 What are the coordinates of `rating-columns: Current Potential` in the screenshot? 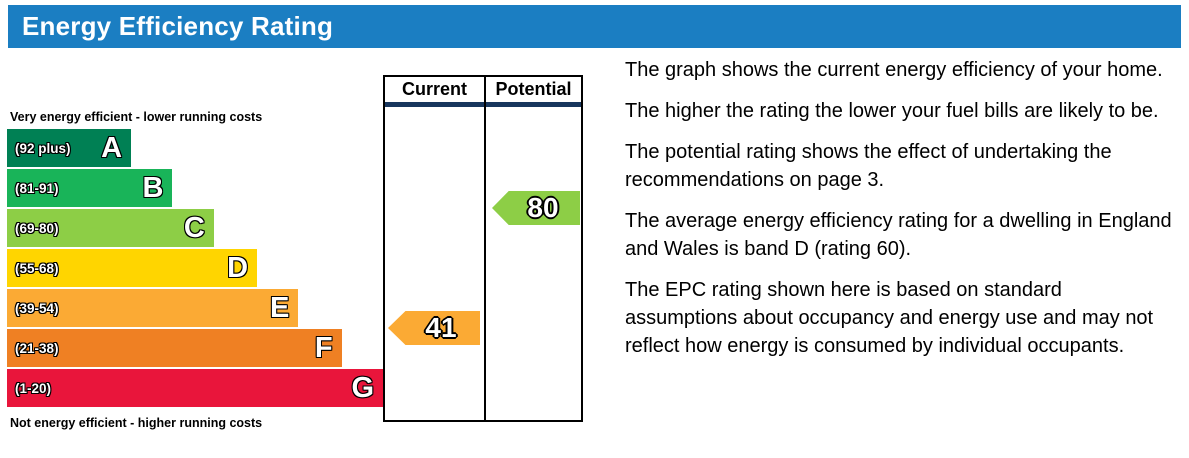 It's located at (483, 248).